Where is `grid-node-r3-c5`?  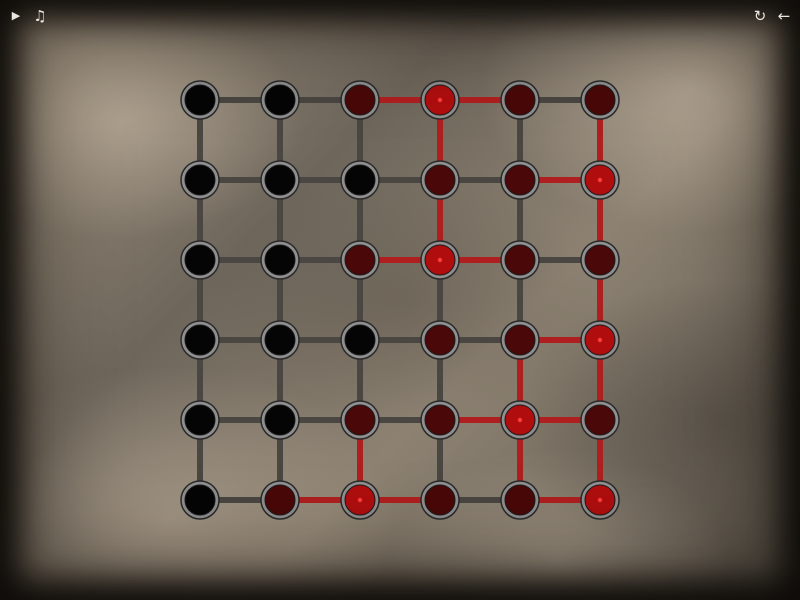
grid-node-r3-c5 is located at coordinates (600, 340).